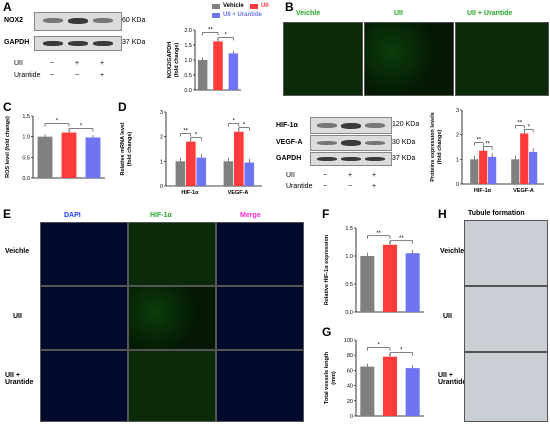 The width and height of the screenshot is (550, 426). I want to click on y-axis-label: (mm), so click(334, 378).